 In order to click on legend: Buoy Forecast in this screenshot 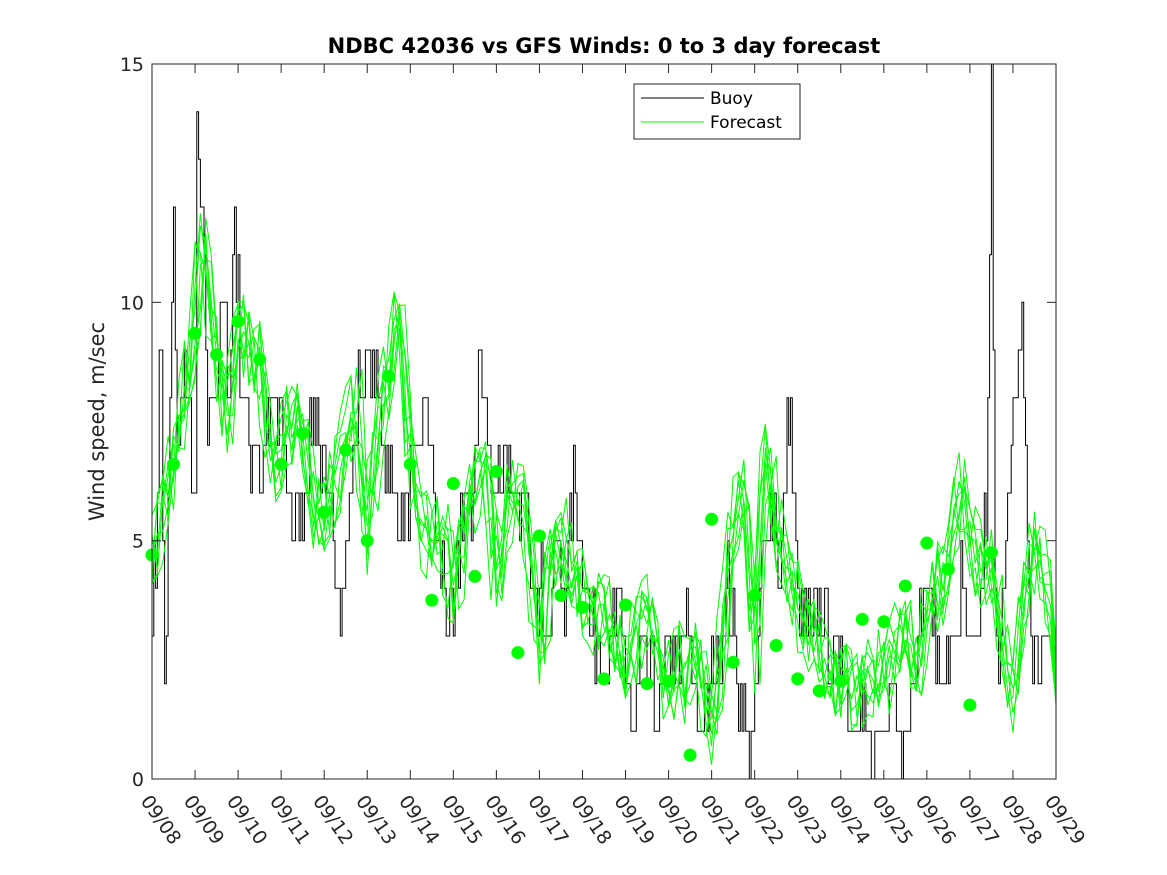, I will do `click(717, 111)`.